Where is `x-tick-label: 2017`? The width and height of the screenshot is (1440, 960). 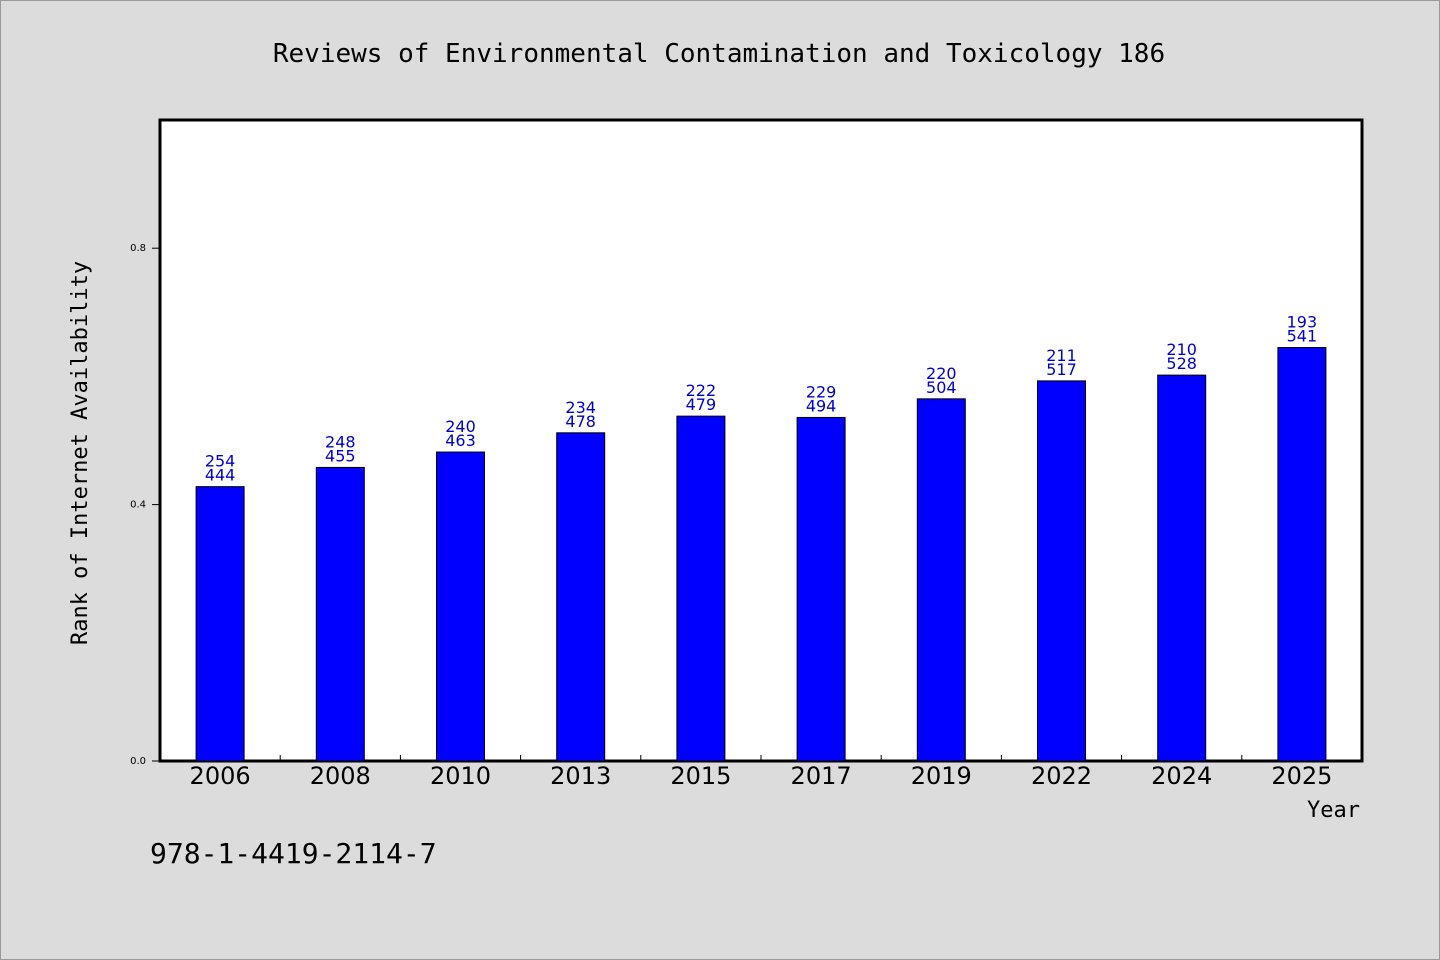 x-tick-label: 2017 is located at coordinates (821, 776).